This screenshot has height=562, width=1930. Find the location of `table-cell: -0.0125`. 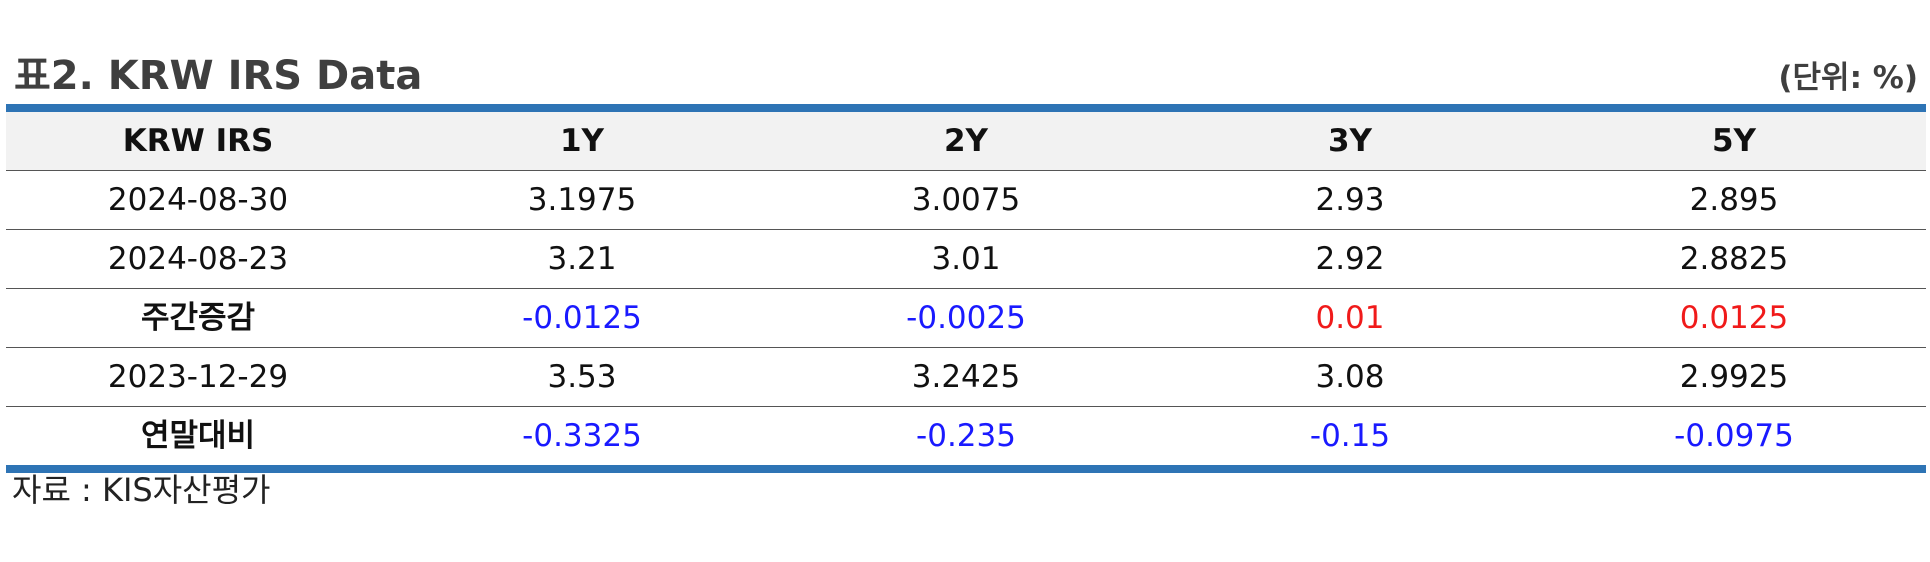

table-cell: -0.0125 is located at coordinates (582, 318).